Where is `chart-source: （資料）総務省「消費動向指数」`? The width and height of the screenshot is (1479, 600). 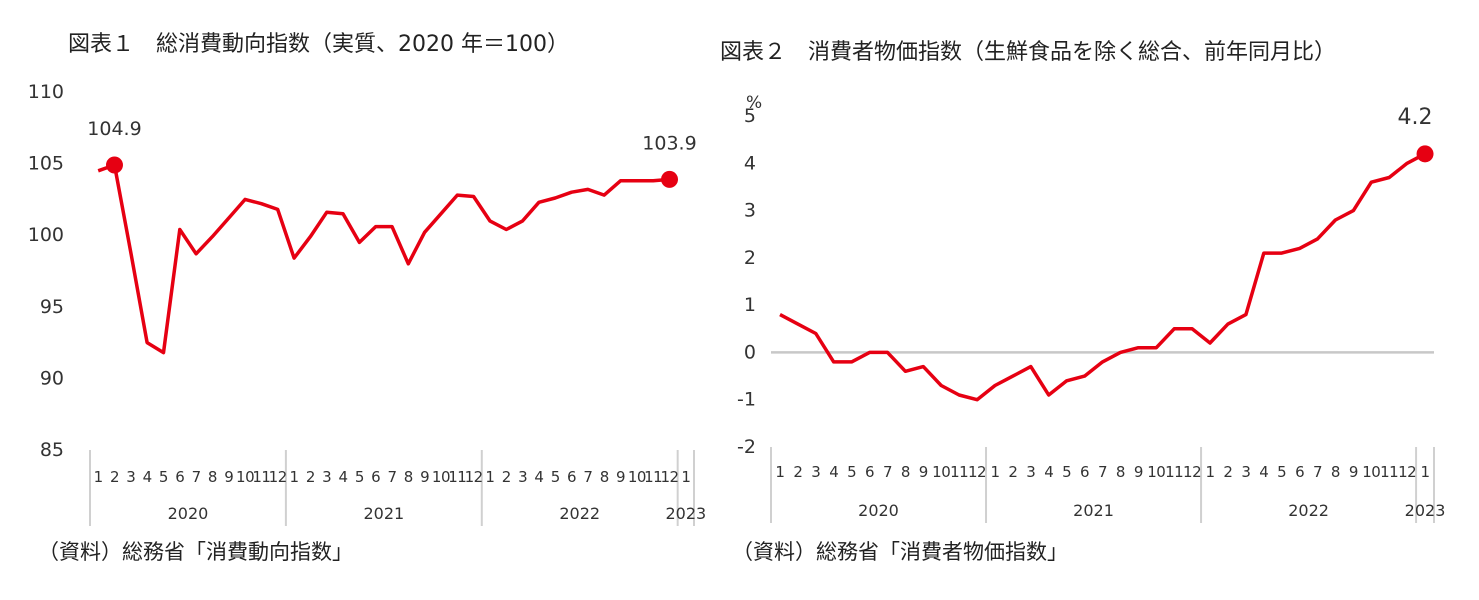 chart-source: （資料）総務省「消費動向指数」 is located at coordinates (195, 552).